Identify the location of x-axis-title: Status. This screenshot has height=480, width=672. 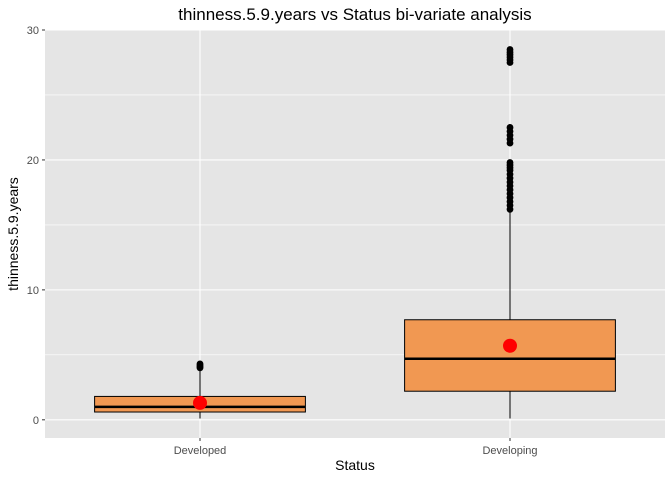
(355, 465).